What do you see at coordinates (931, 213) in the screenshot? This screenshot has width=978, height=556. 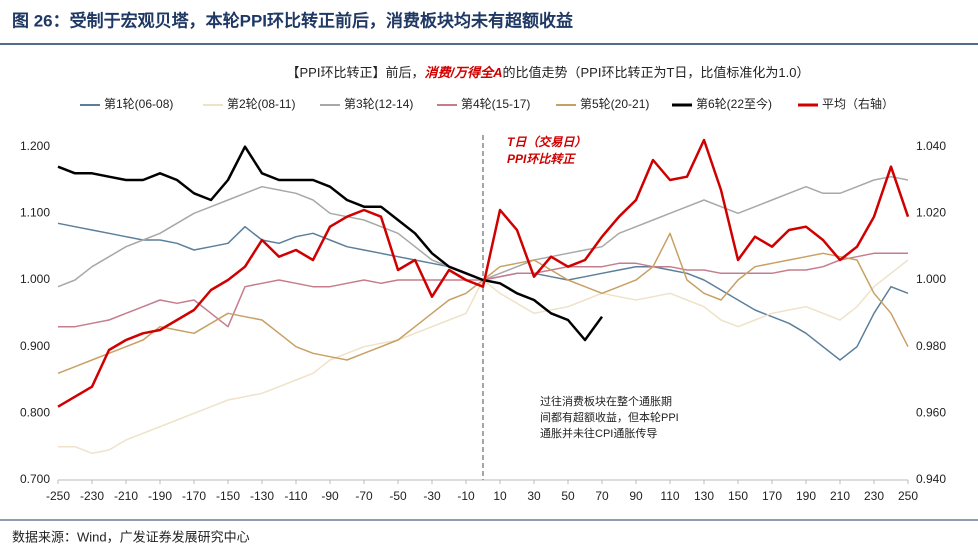 I see `y2-tick-label: 1.020` at bounding box center [931, 213].